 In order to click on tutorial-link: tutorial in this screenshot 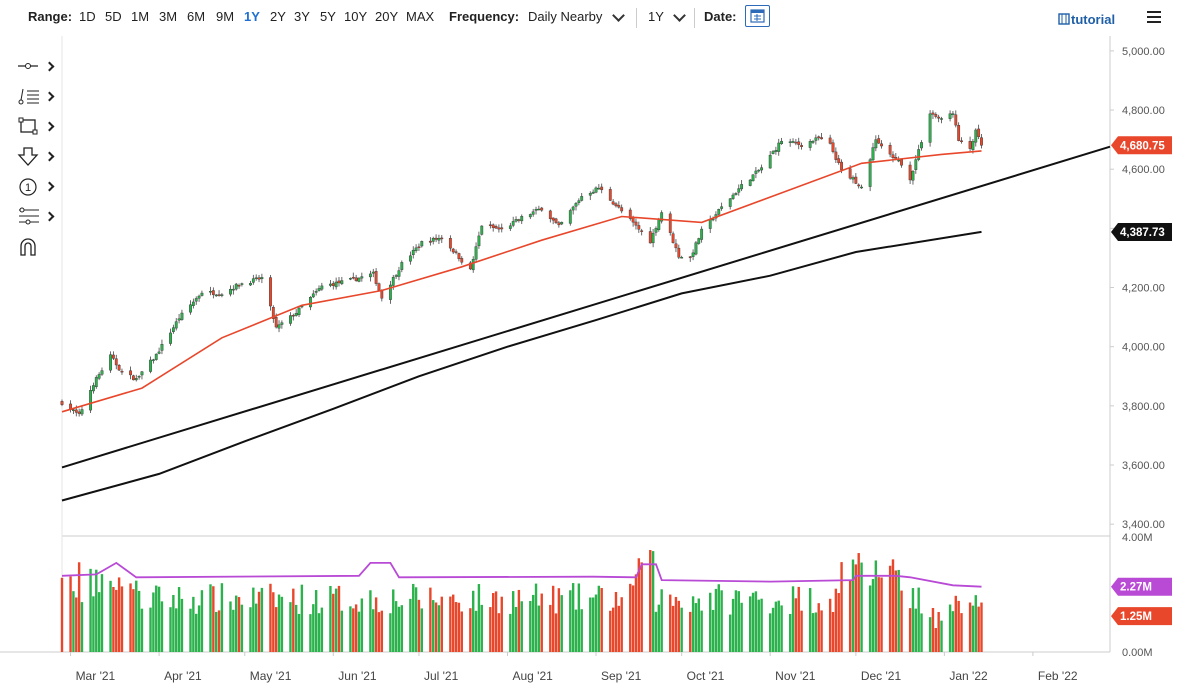, I will do `click(1093, 19)`.